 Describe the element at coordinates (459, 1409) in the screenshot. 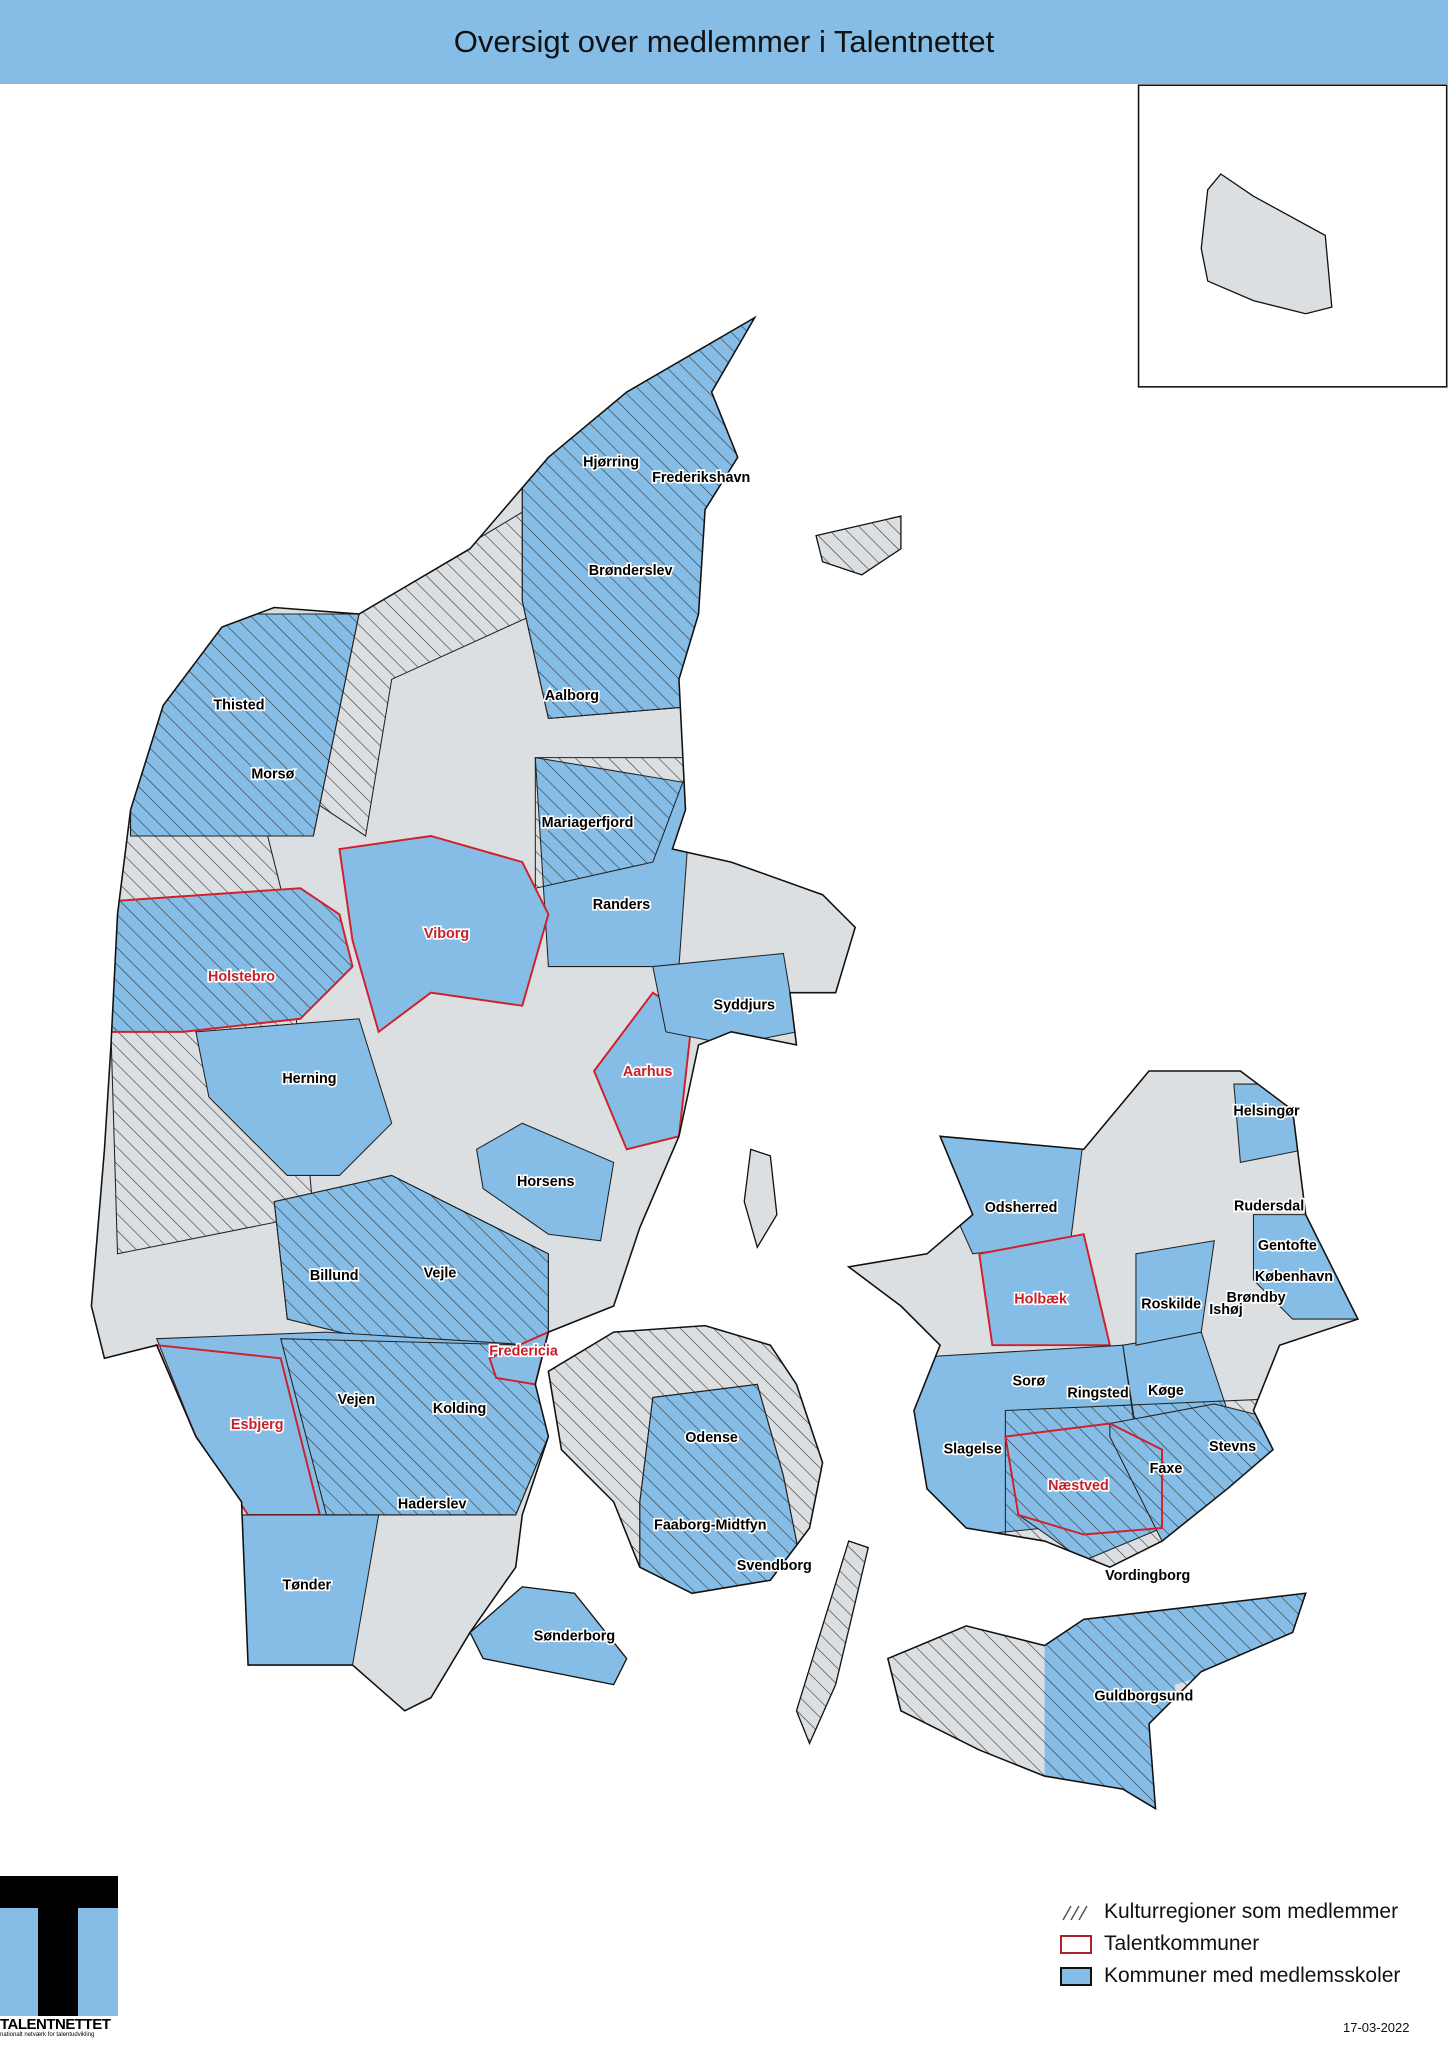

I see `label-kolding: Kolding` at that location.